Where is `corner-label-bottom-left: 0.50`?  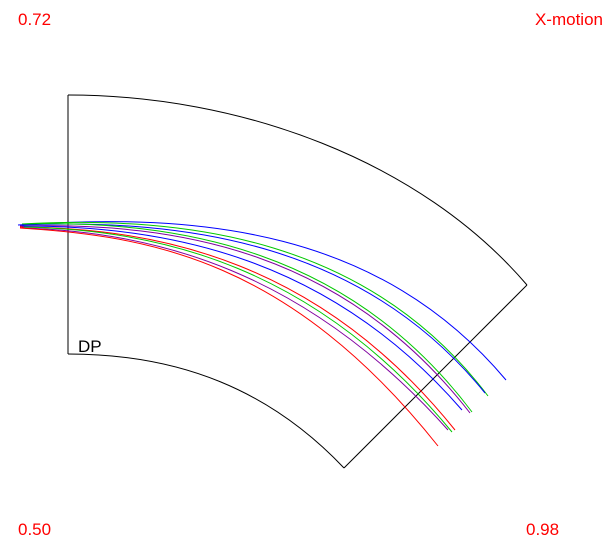
corner-label-bottom-left: 0.50 is located at coordinates (35, 529).